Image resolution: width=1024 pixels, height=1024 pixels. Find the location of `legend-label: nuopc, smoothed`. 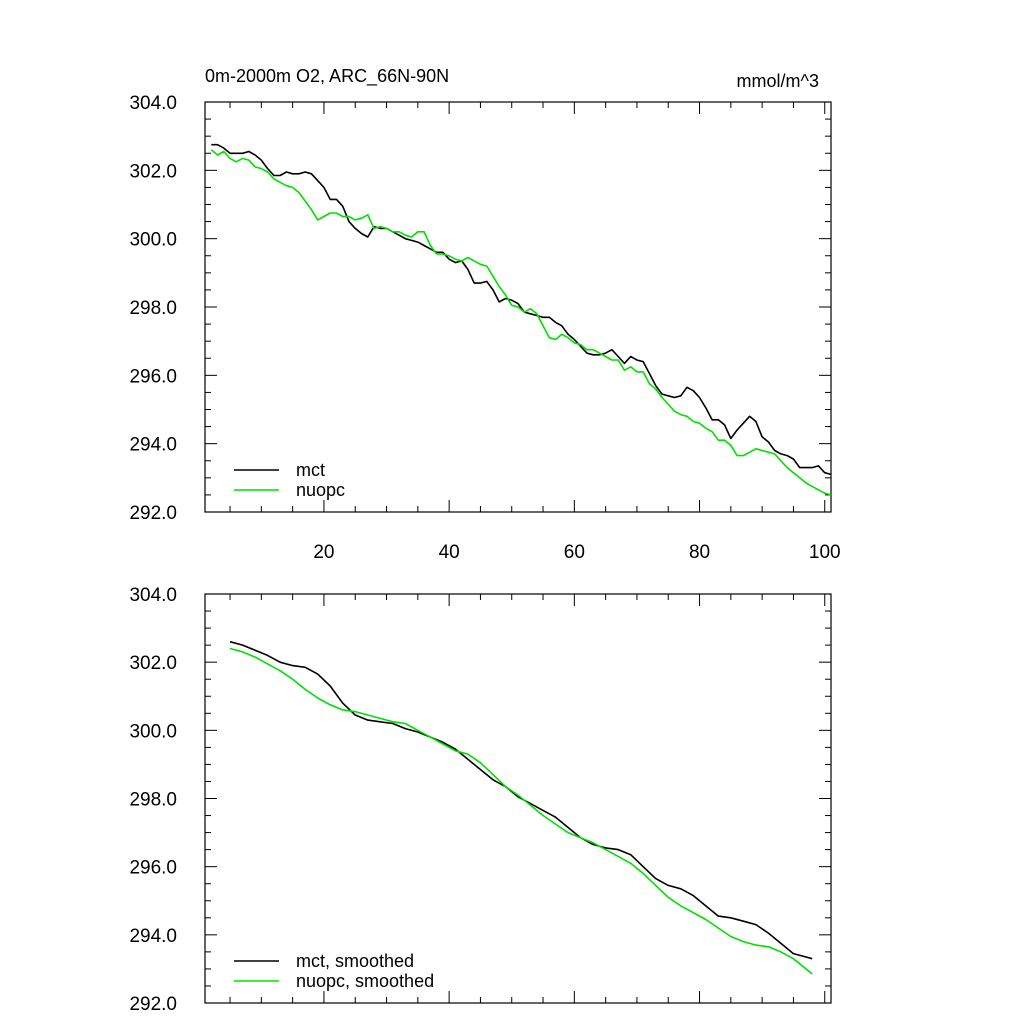

legend-label: nuopc, smoothed is located at coordinates (365, 981).